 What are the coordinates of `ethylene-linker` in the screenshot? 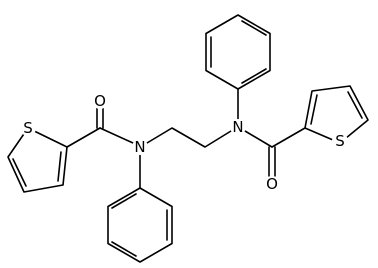 It's located at (189, 137).